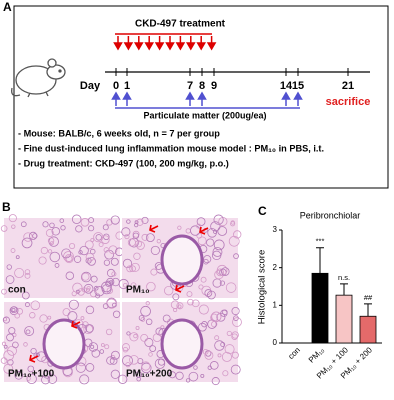  I want to click on image-label: con, so click(17, 290).